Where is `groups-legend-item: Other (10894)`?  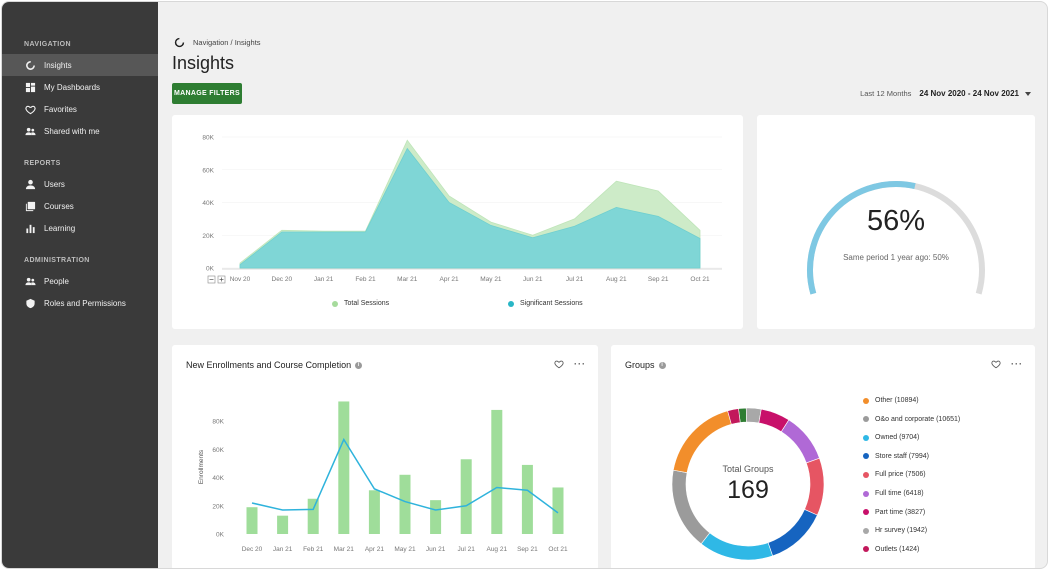 groups-legend-item: Other (10894) is located at coordinates (891, 400).